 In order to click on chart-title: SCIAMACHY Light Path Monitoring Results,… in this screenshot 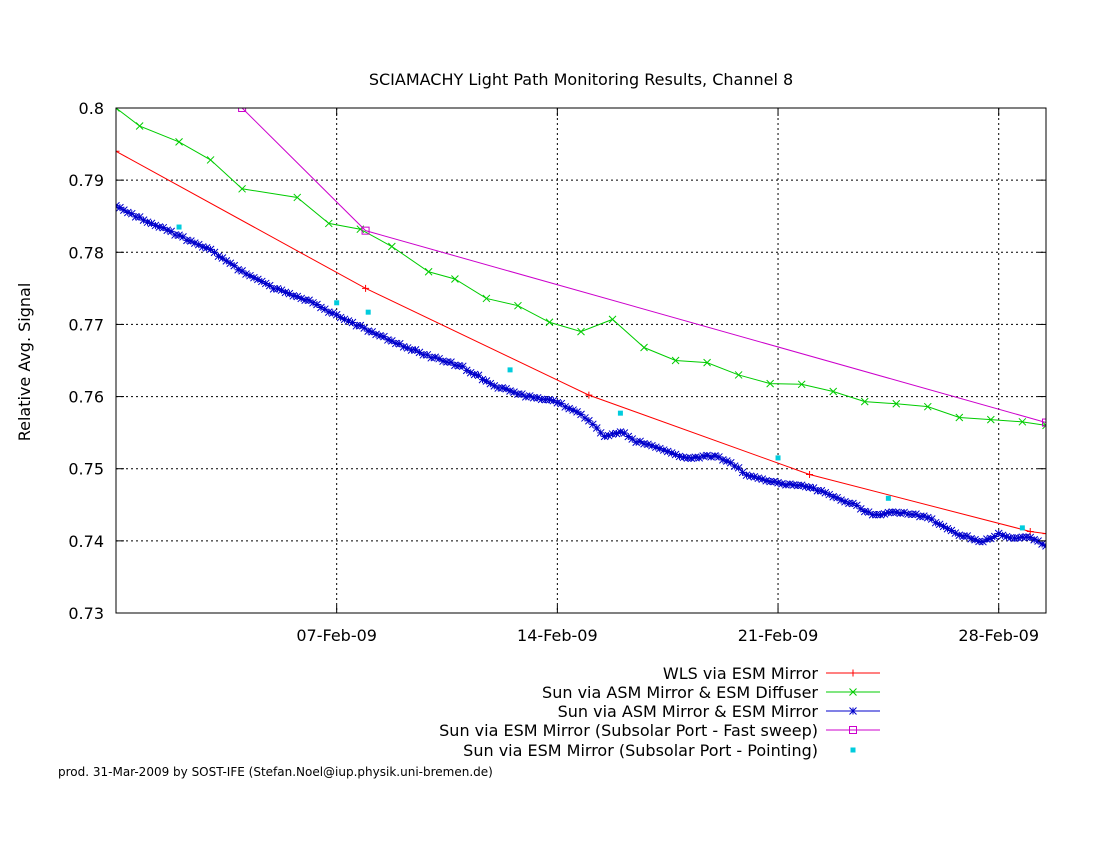, I will do `click(581, 79)`.